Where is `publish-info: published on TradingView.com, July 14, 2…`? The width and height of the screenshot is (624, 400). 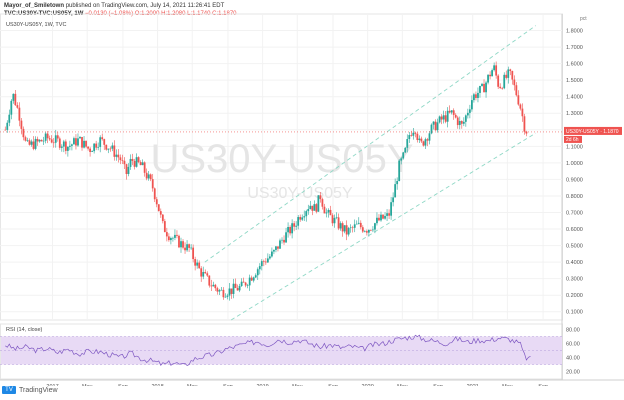 publish-info: published on TradingView.com, July 14, 2… is located at coordinates (145, 6).